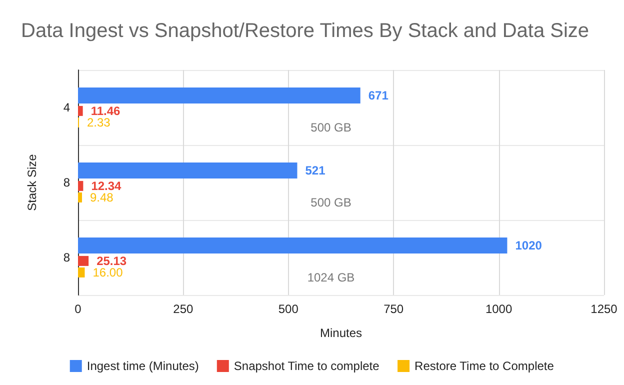  What do you see at coordinates (604, 309) in the screenshot?
I see `x-tick-label: 1250` at bounding box center [604, 309].